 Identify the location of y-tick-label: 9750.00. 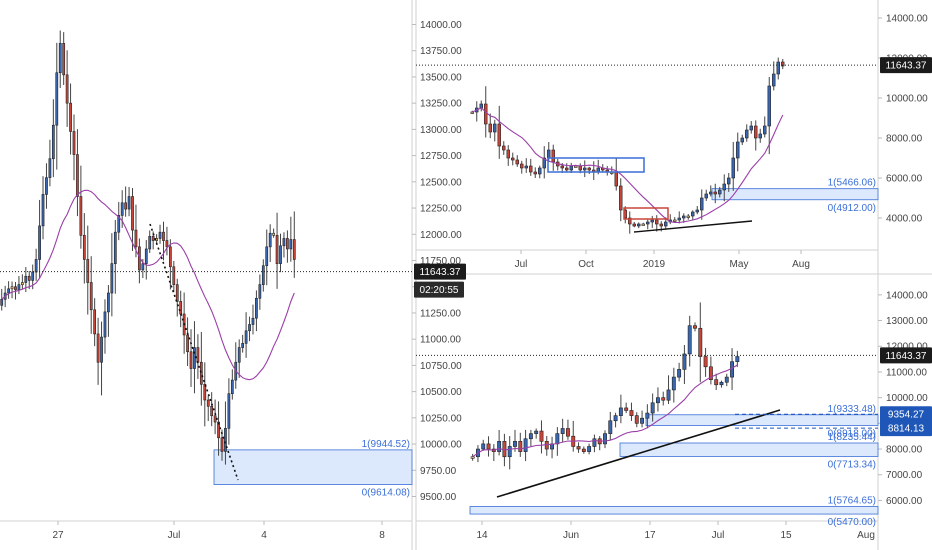
(438, 471).